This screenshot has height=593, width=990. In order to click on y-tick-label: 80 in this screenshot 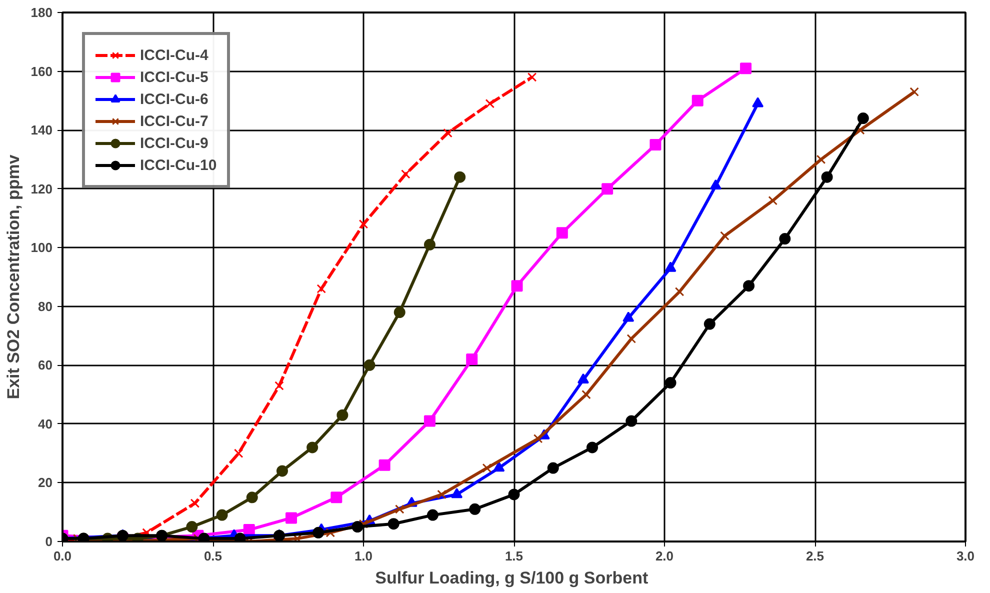, I will do `click(45, 306)`.